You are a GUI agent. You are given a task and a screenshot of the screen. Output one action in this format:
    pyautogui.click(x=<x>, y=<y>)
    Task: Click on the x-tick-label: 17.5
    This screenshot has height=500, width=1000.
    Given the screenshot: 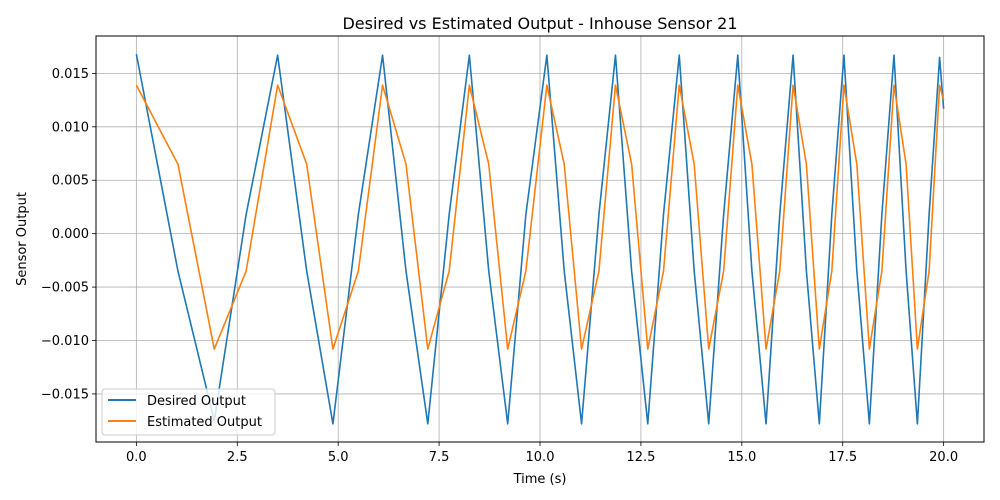 What is the action you would take?
    pyautogui.click(x=842, y=457)
    